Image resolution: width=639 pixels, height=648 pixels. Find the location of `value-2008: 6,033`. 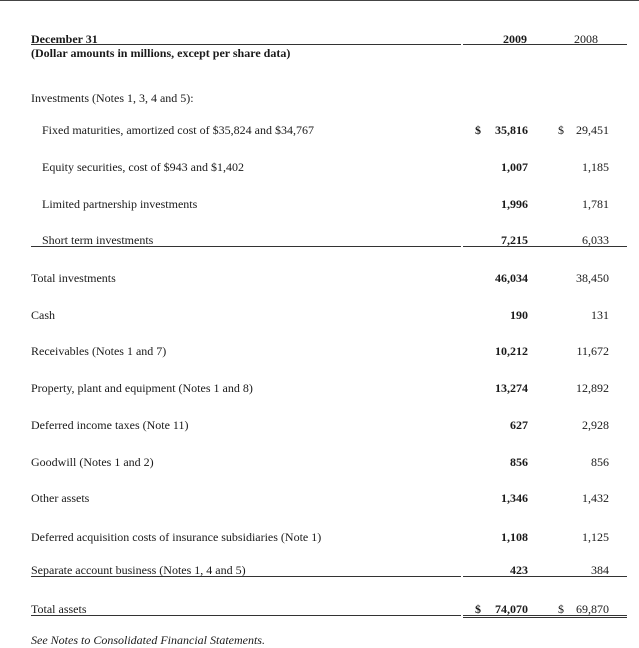

value-2008: 6,033 is located at coordinates (595, 240).